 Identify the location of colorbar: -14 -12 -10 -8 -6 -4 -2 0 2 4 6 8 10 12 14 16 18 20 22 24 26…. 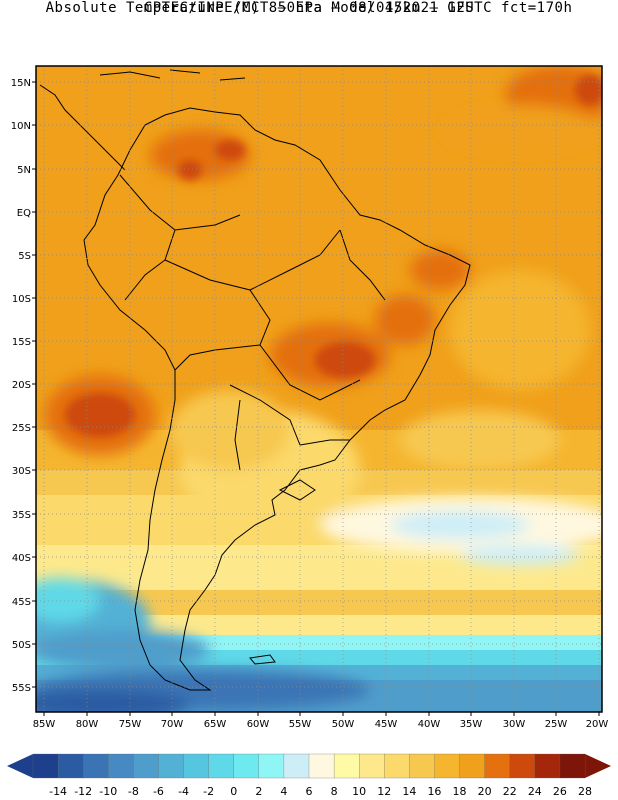
(309, 775).